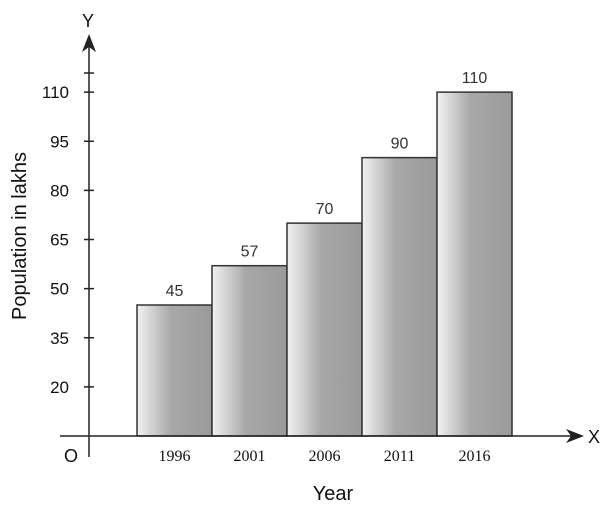  I want to click on x-tick-label-1996: 1996, so click(175, 456).